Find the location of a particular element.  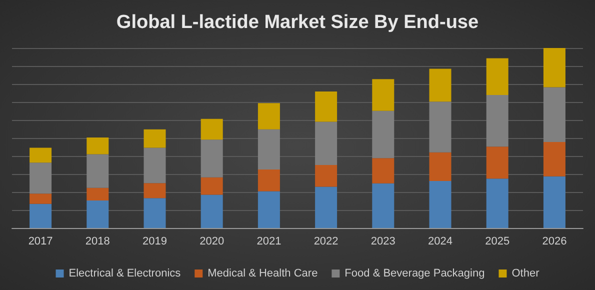

legend-label: Food & Beverage Packaging is located at coordinates (414, 274).